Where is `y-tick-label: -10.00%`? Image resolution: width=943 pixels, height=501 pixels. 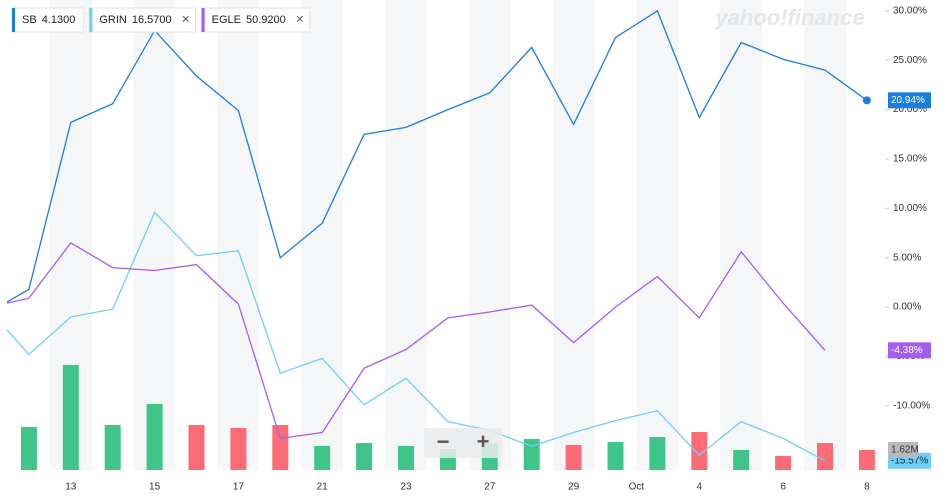 y-tick-label: -10.00% is located at coordinates (911, 405).